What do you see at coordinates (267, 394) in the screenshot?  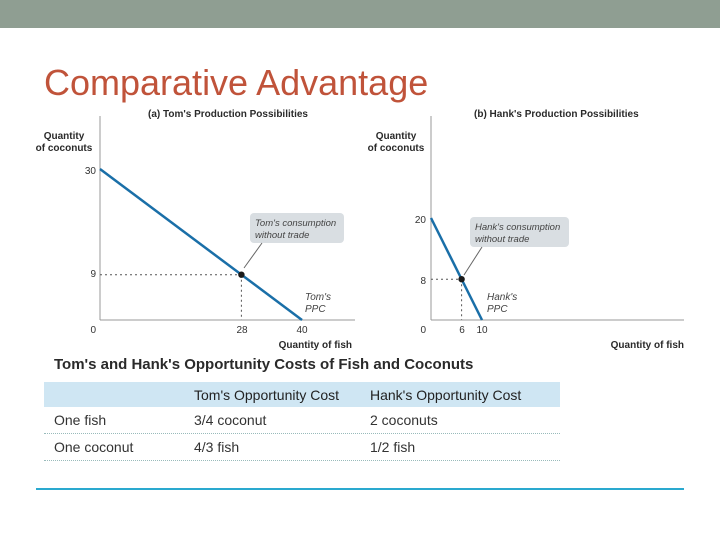 I see `header-cell: Tom's Opportunity Cost` at bounding box center [267, 394].